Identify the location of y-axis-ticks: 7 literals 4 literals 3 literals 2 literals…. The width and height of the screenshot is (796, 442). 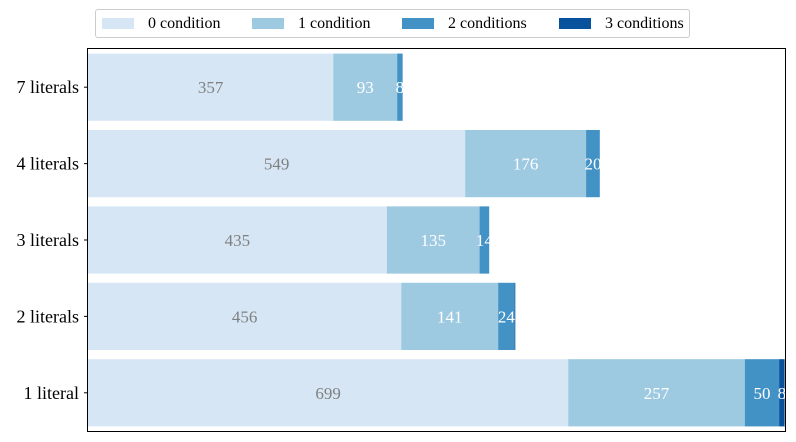
(52, 240).